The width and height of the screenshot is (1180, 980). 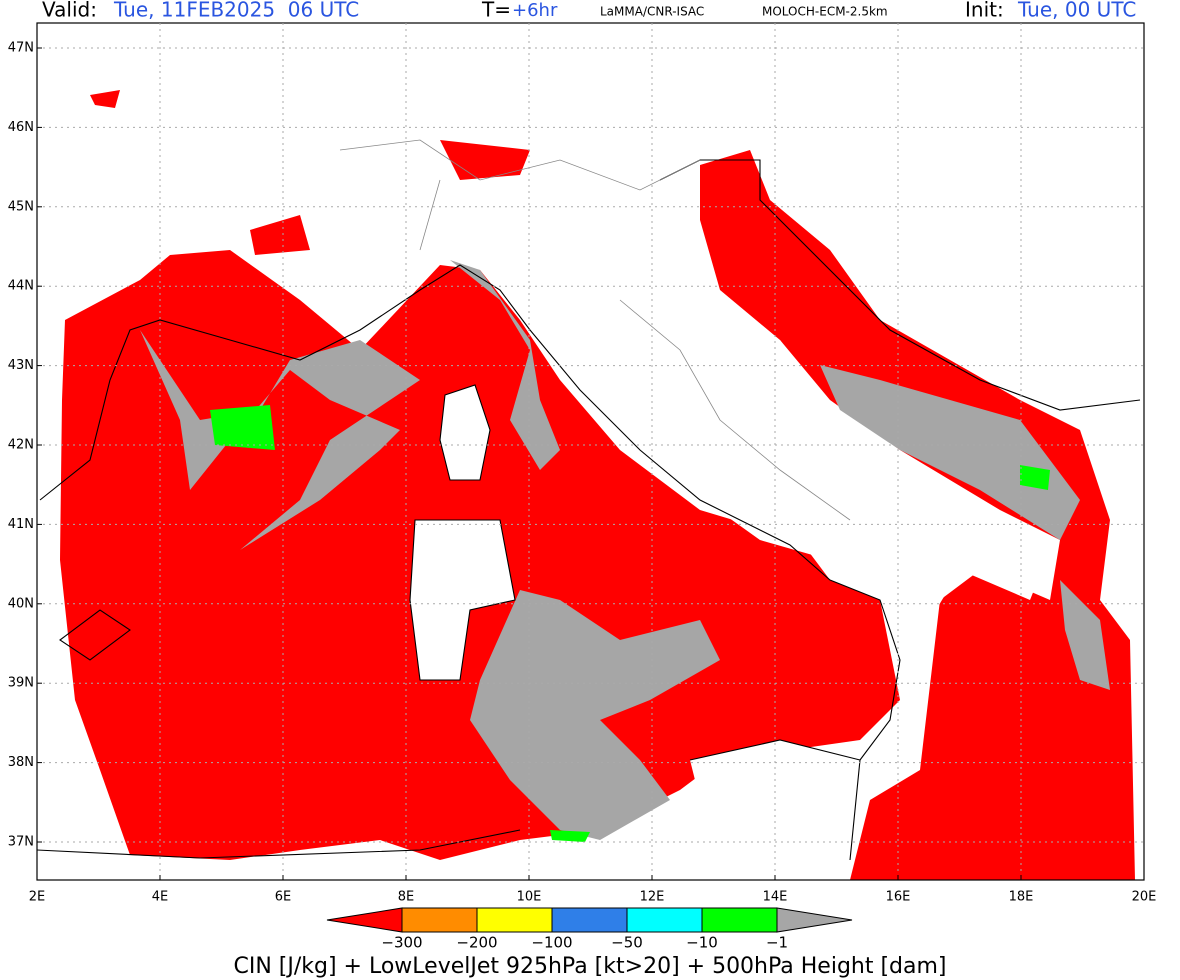 What do you see at coordinates (21, 127) in the screenshot?
I see `lat-label: 46N` at bounding box center [21, 127].